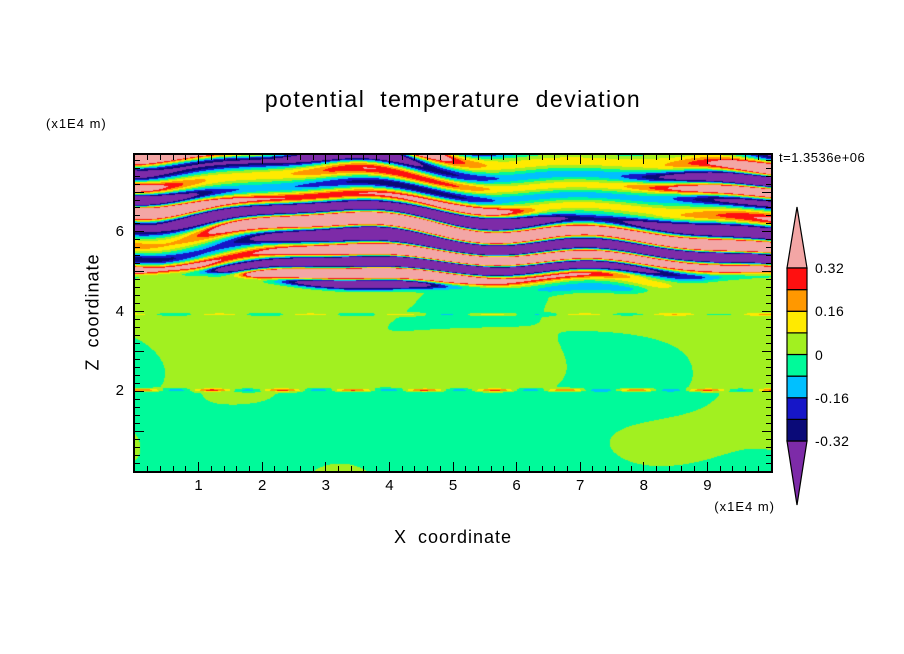 The height and width of the screenshot is (654, 904). I want to click on colorbar, so click(797, 356).